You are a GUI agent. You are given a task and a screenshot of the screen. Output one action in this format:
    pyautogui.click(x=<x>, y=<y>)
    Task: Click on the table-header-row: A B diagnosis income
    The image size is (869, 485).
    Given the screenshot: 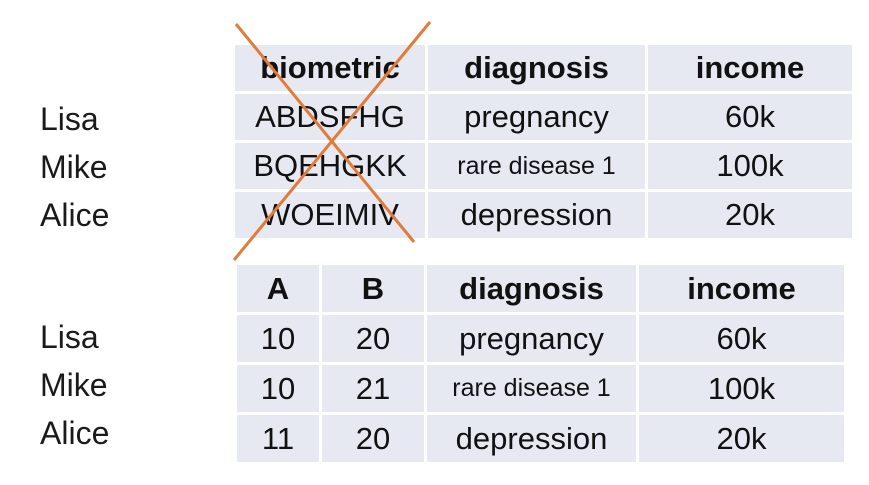 What is the action you would take?
    pyautogui.click(x=540, y=288)
    